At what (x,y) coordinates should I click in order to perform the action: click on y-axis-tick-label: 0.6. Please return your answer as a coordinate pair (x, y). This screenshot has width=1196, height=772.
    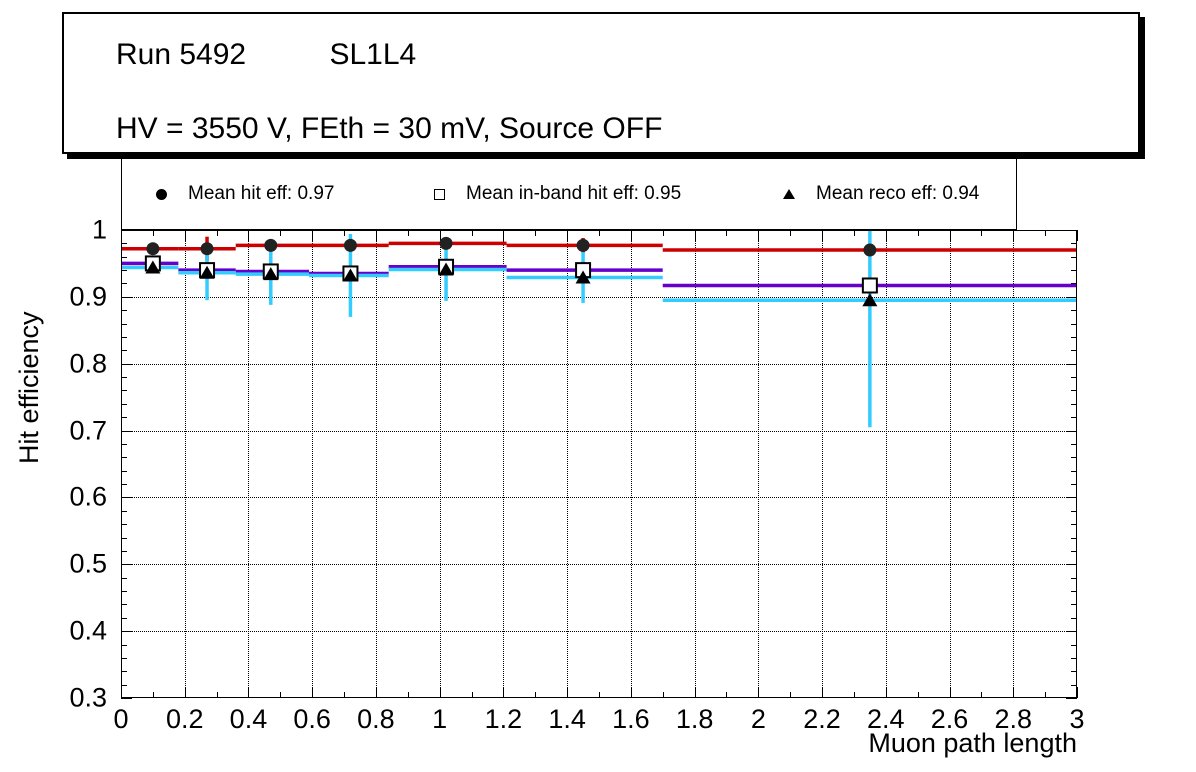
    Looking at the image, I should click on (88, 496).